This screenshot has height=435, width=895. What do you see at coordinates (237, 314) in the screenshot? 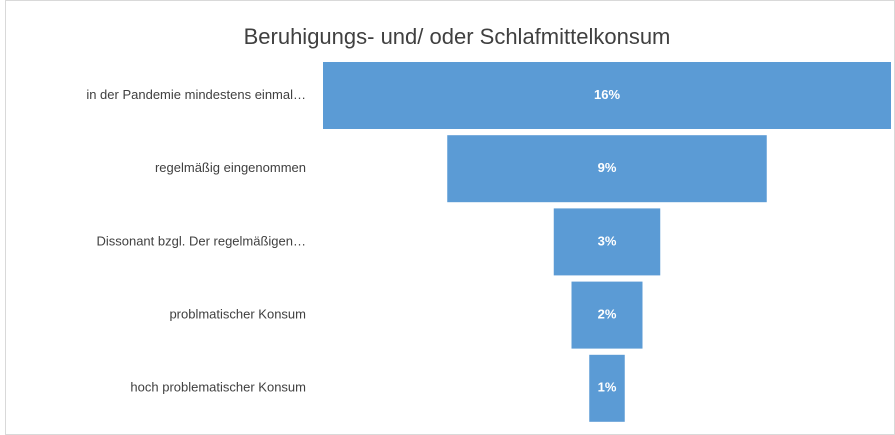
I see `category-label: problmatischer Konsum` at bounding box center [237, 314].